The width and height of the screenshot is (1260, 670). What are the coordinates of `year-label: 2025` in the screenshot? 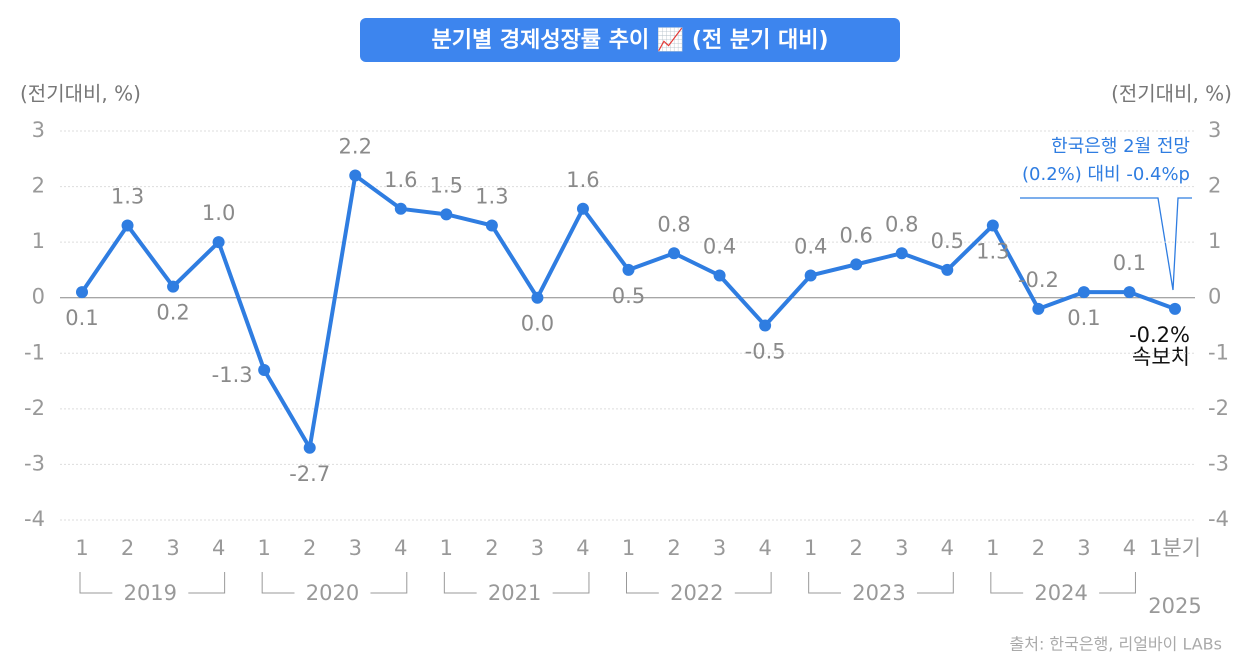 It's located at (1174, 606).